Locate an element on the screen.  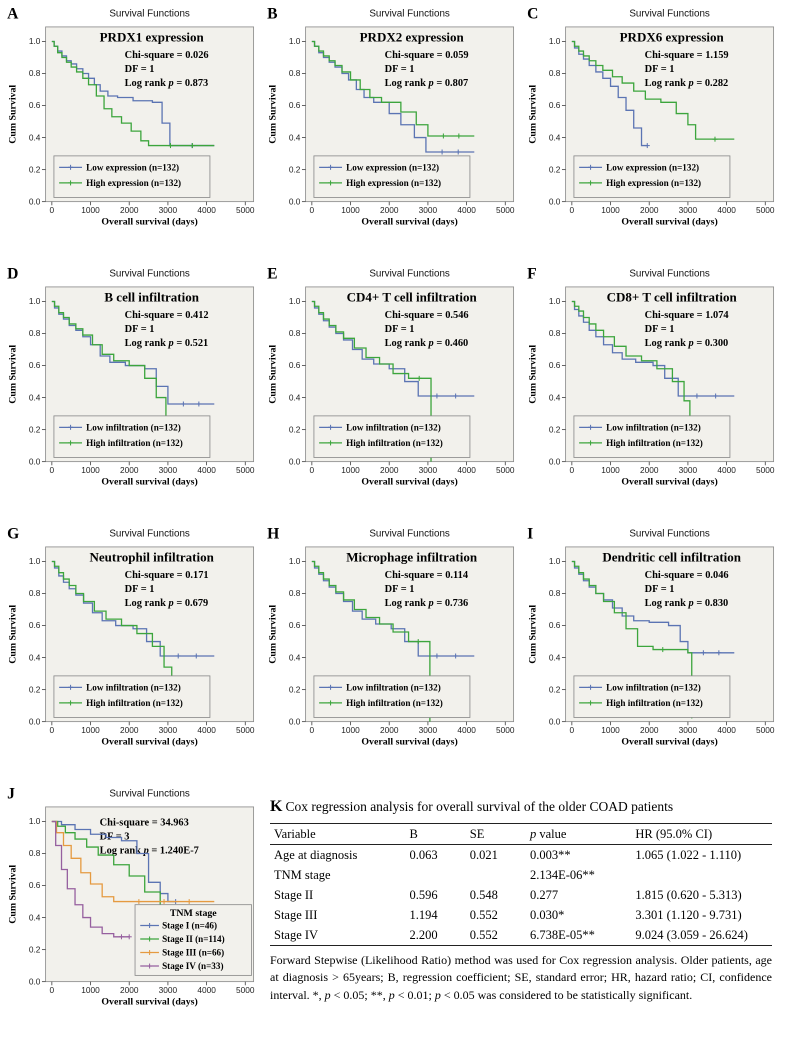
table-cell: 1.194 is located at coordinates (423, 914).